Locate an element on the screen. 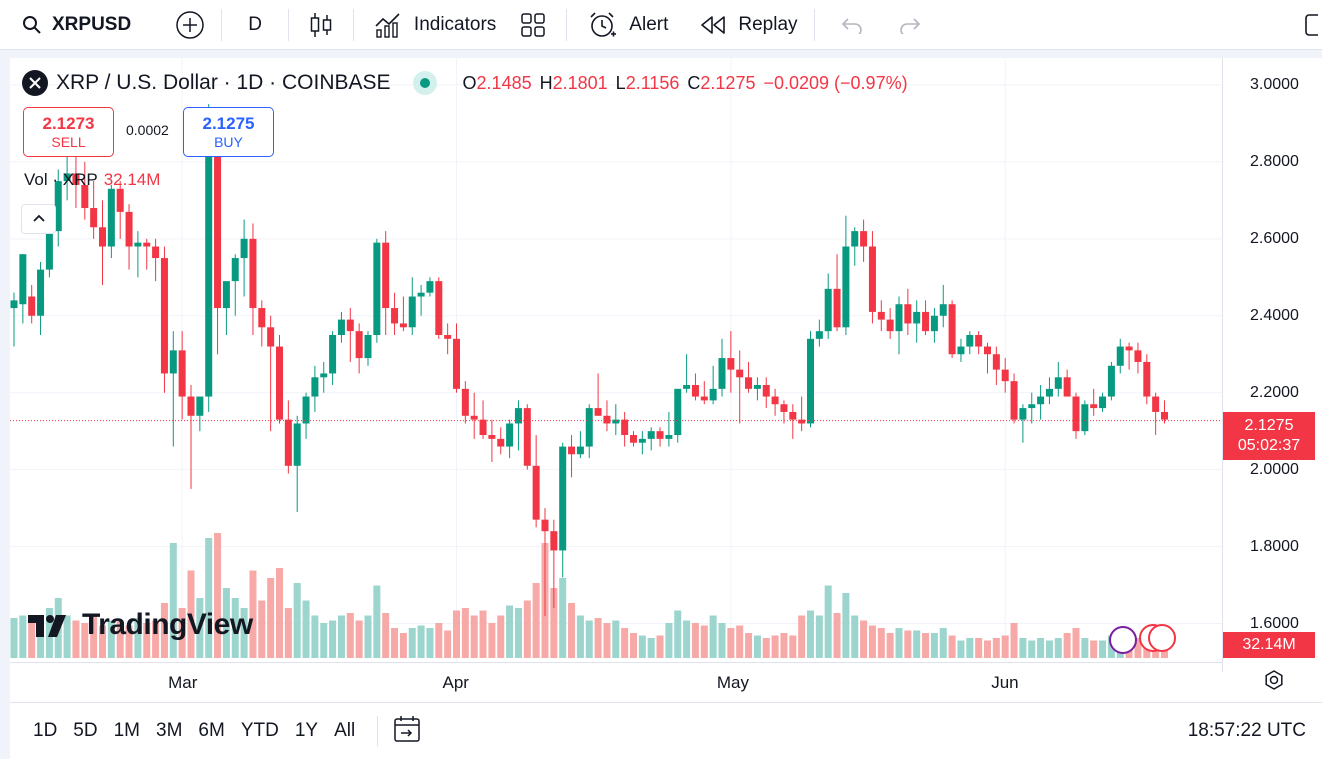 This screenshot has height=759, width=1322. fullscreen-button is located at coordinates (1307, 25).